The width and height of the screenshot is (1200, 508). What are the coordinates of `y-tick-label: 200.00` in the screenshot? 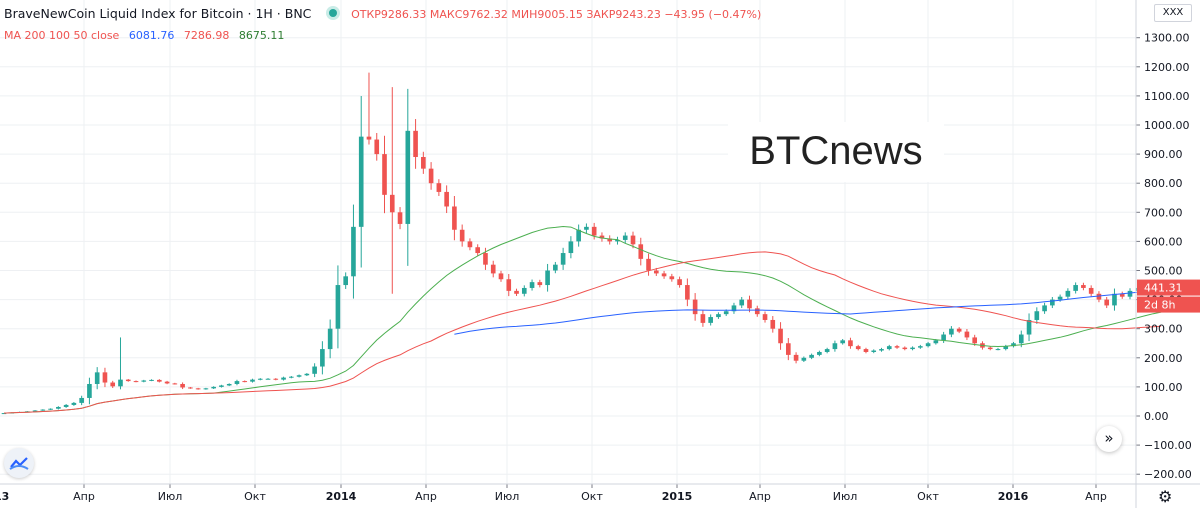 It's located at (1163, 358).